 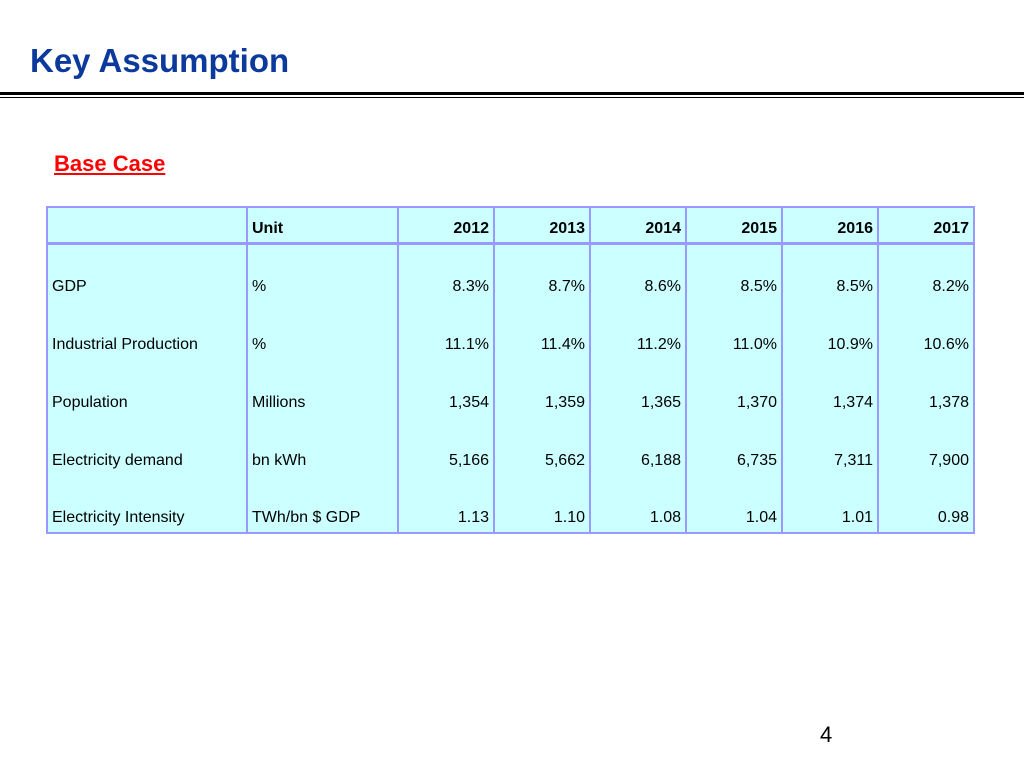 I want to click on header-year-cell: 2015, so click(x=734, y=225).